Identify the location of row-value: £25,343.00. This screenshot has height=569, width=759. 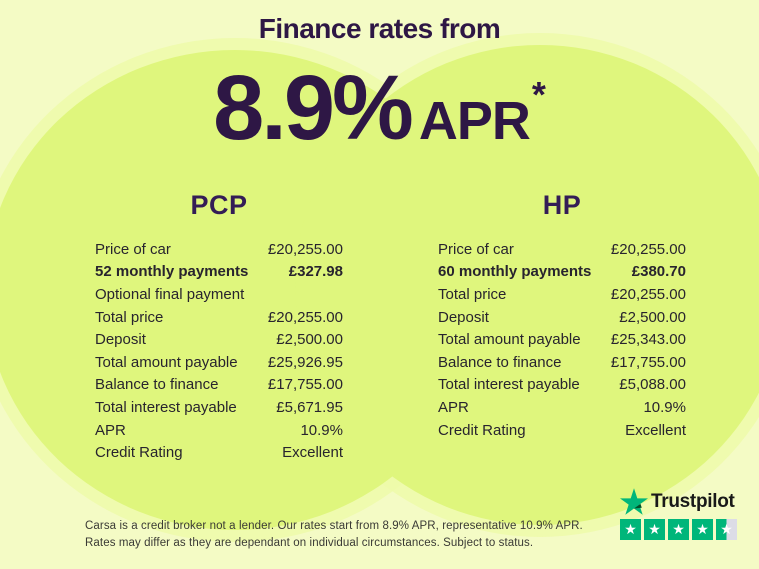
(648, 340).